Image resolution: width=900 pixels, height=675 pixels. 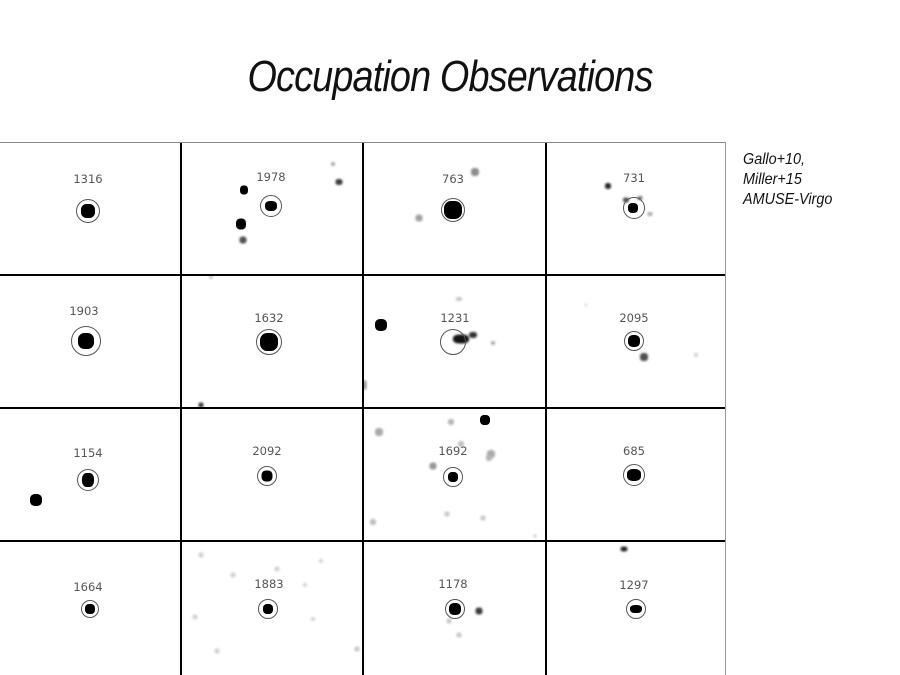 I want to click on galaxy-id-label: 1664, so click(x=88, y=587).